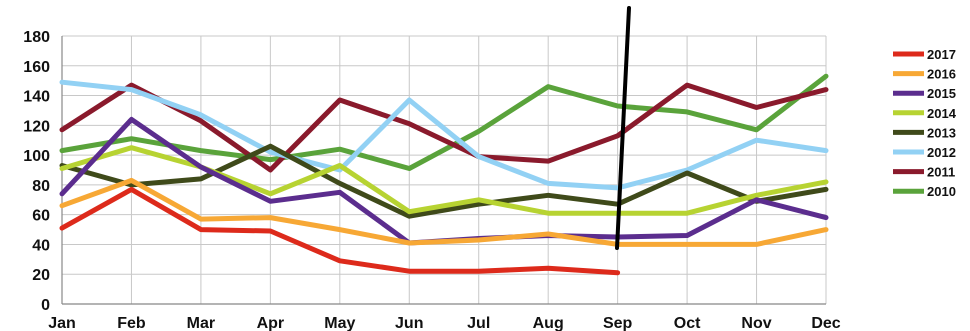 This screenshot has height=331, width=970. What do you see at coordinates (548, 323) in the screenshot?
I see `x-tick-label: Aug` at bounding box center [548, 323].